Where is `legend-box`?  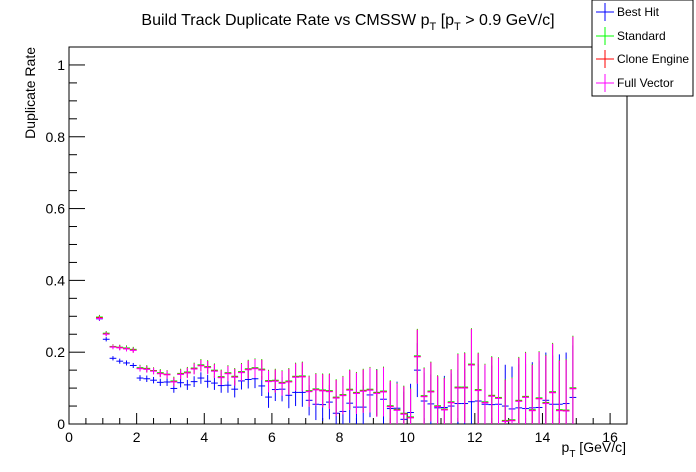
legend-box is located at coordinates (642, 48).